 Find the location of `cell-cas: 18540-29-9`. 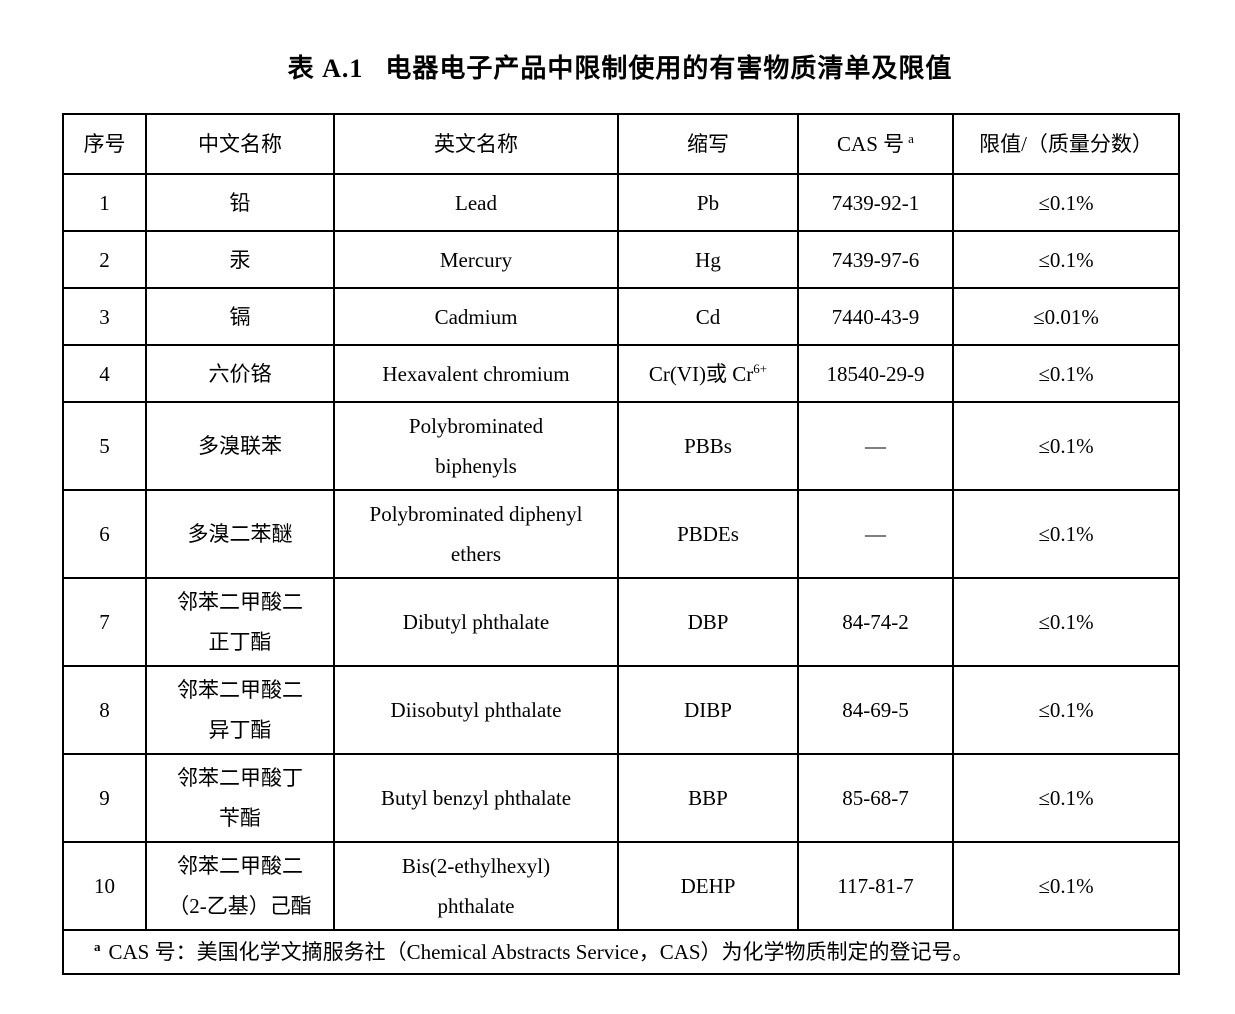

cell-cas: 18540-29-9 is located at coordinates (875, 373).